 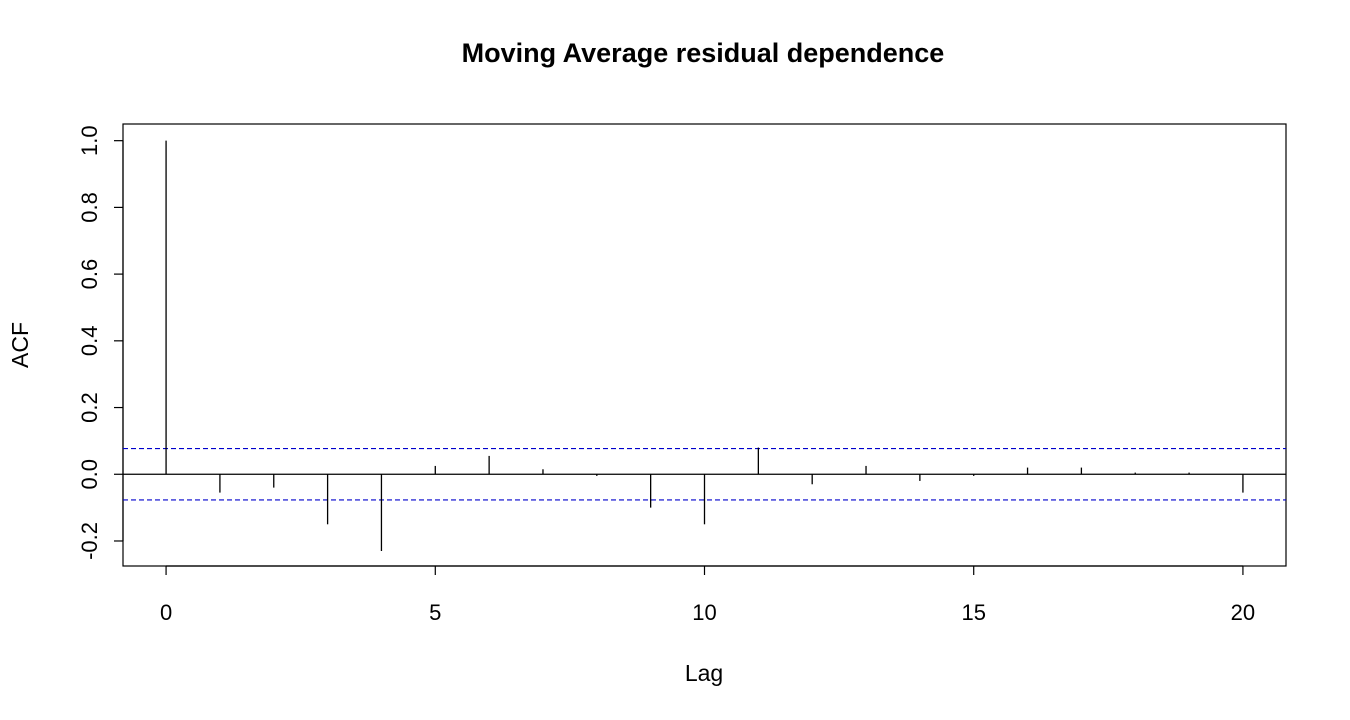 I want to click on y-tick-label: 1.0, so click(x=89, y=140).